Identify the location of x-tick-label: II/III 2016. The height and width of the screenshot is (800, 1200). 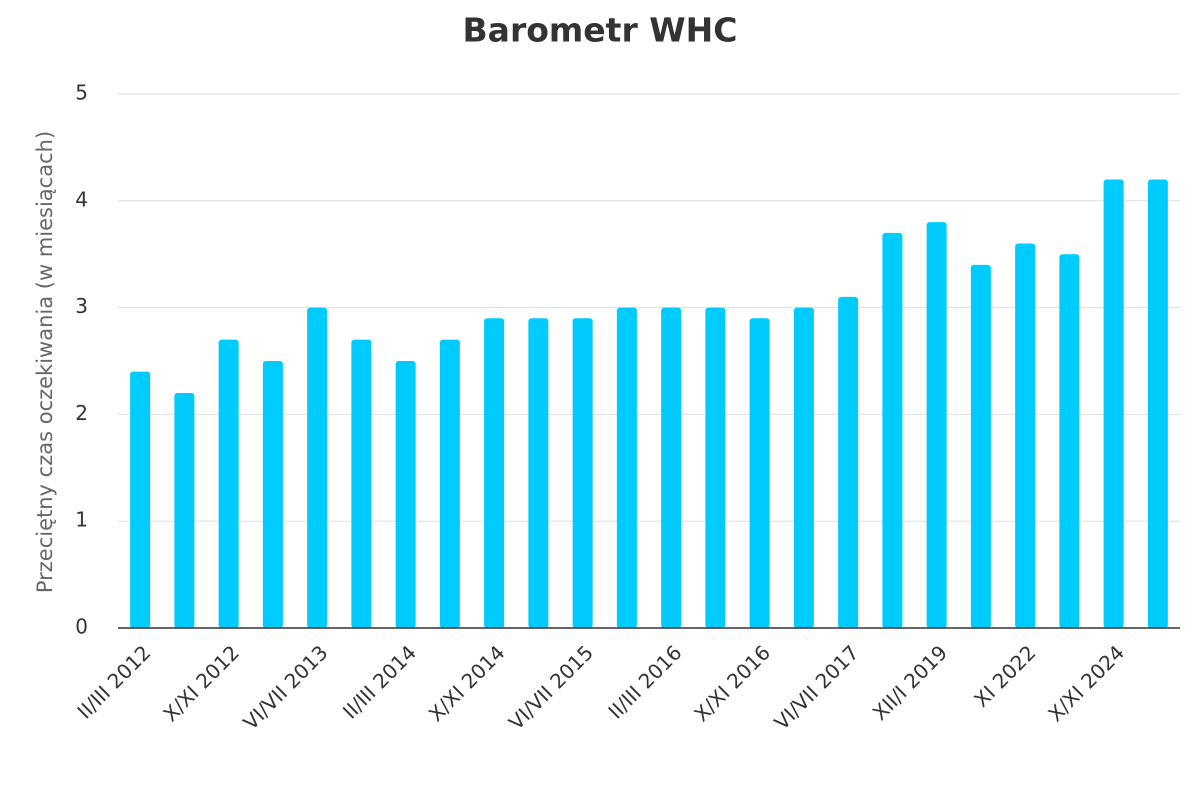
(644, 681).